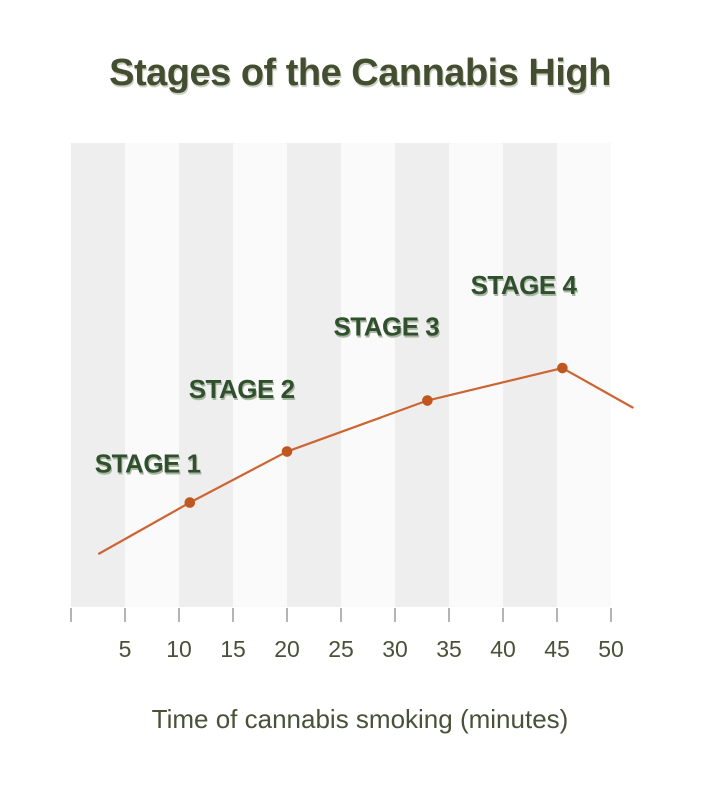 The width and height of the screenshot is (720, 800). What do you see at coordinates (611, 649) in the screenshot?
I see `x-tick-label: 50` at bounding box center [611, 649].